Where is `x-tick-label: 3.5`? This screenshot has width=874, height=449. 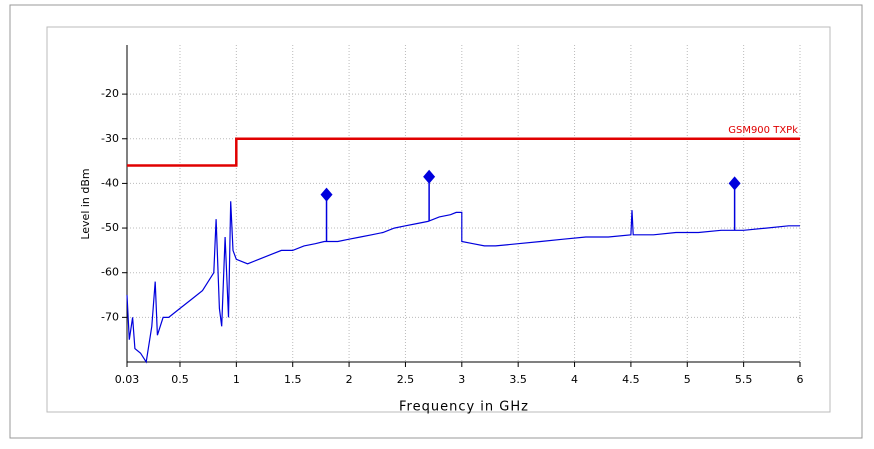
x-tick-label: 3.5 is located at coordinates (518, 379).